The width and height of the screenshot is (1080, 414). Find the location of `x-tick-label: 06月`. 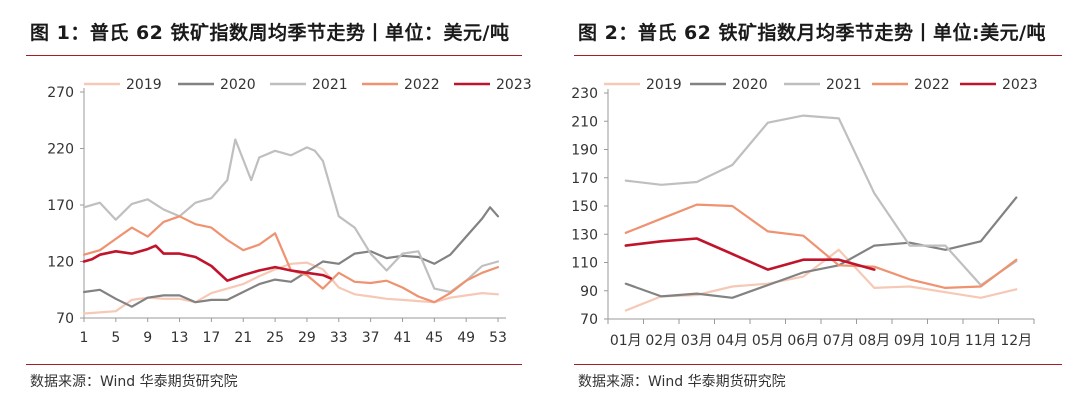

x-tick-label: 06月 is located at coordinates (803, 341).